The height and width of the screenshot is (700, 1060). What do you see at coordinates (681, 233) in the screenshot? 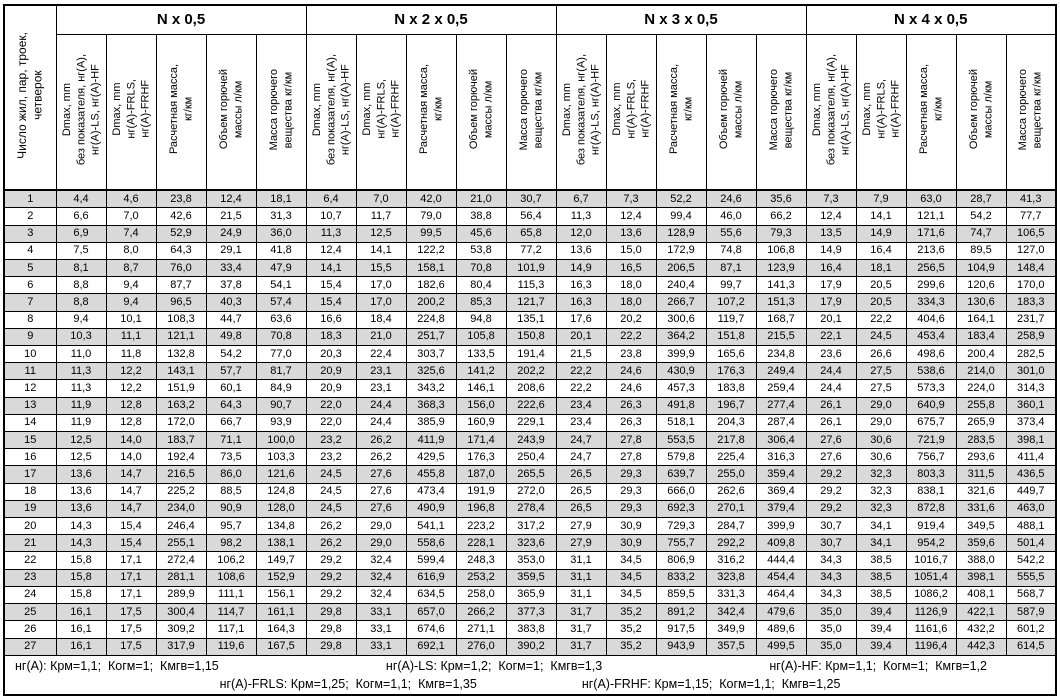
I see `value-cell: 128,9` at bounding box center [681, 233].